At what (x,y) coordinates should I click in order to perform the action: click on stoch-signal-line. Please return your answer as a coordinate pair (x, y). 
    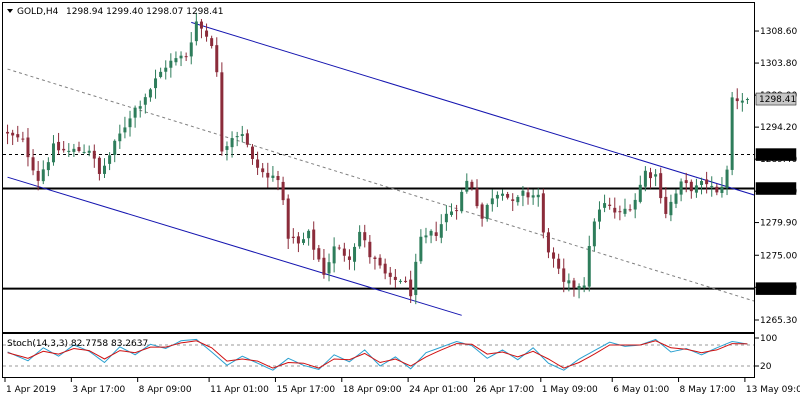
    Looking at the image, I should click on (377, 354).